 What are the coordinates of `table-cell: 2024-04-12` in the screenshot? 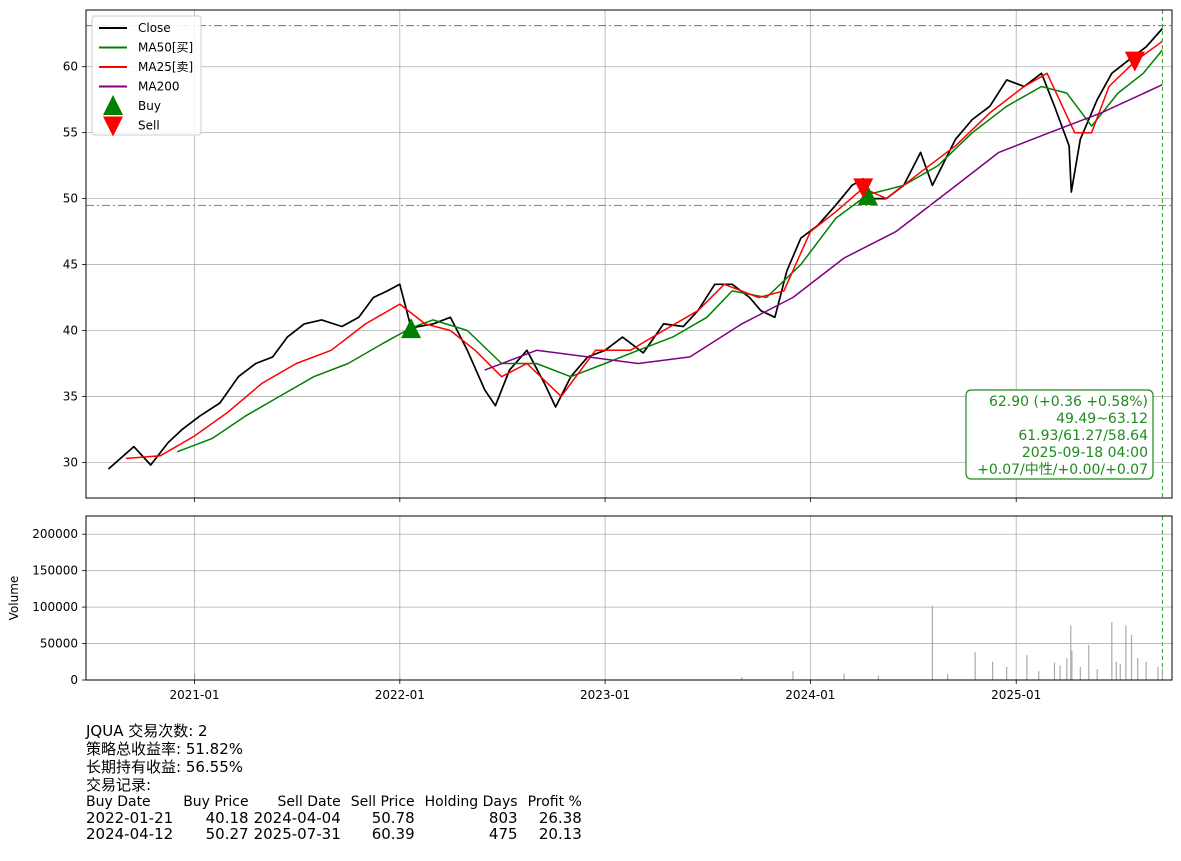 It's located at (130, 834).